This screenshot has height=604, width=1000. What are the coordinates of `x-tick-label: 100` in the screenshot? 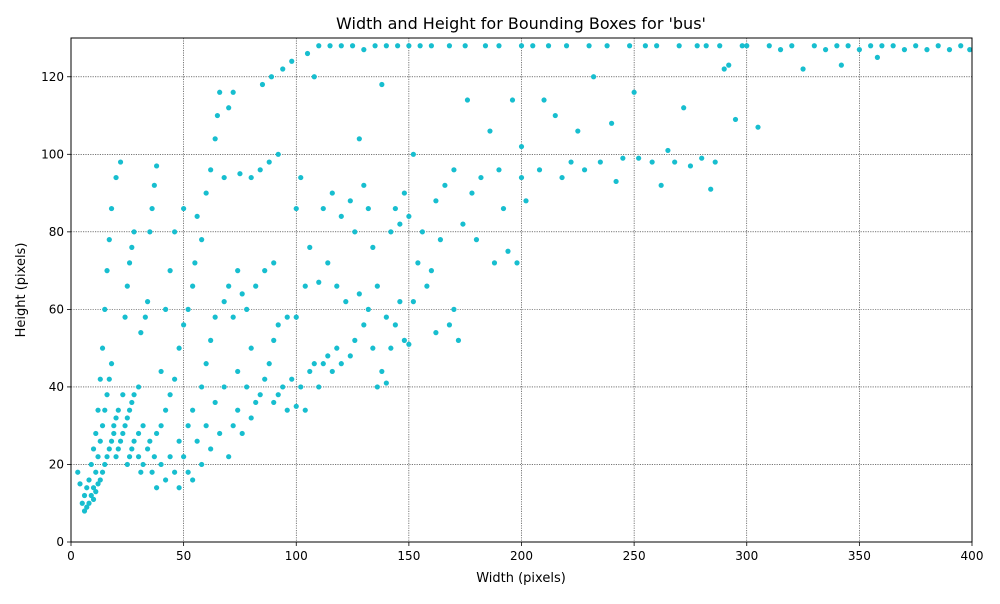 It's located at (296, 556).